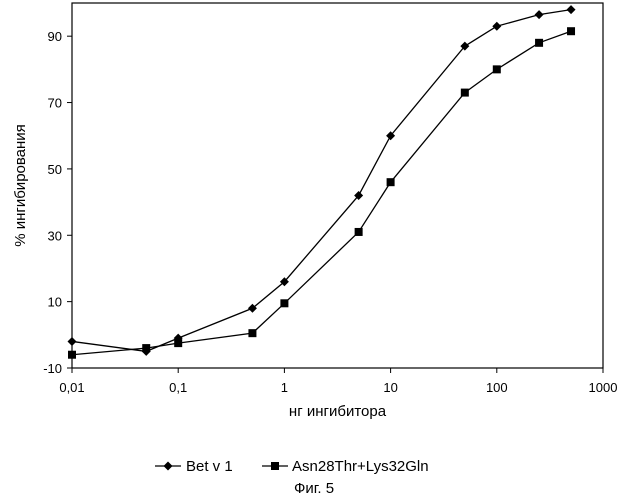  I want to click on y-tick-label: -10, so click(52, 368).